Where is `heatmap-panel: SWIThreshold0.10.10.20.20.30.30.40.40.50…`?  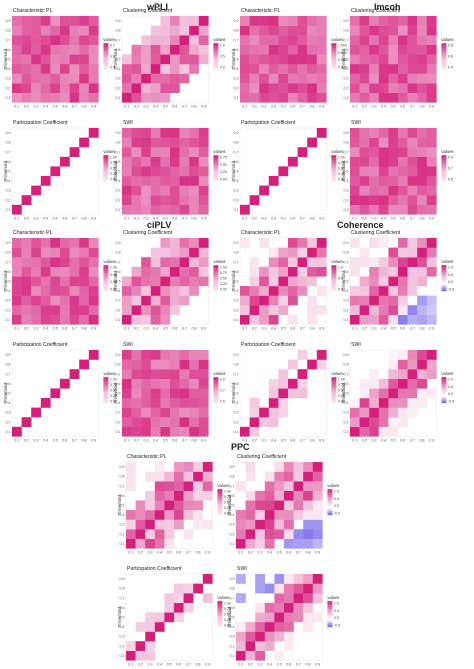 heatmap-panel: SWIThreshold0.10.10.20.20.30.30.40.40.50… is located at coordinates (169, 392).